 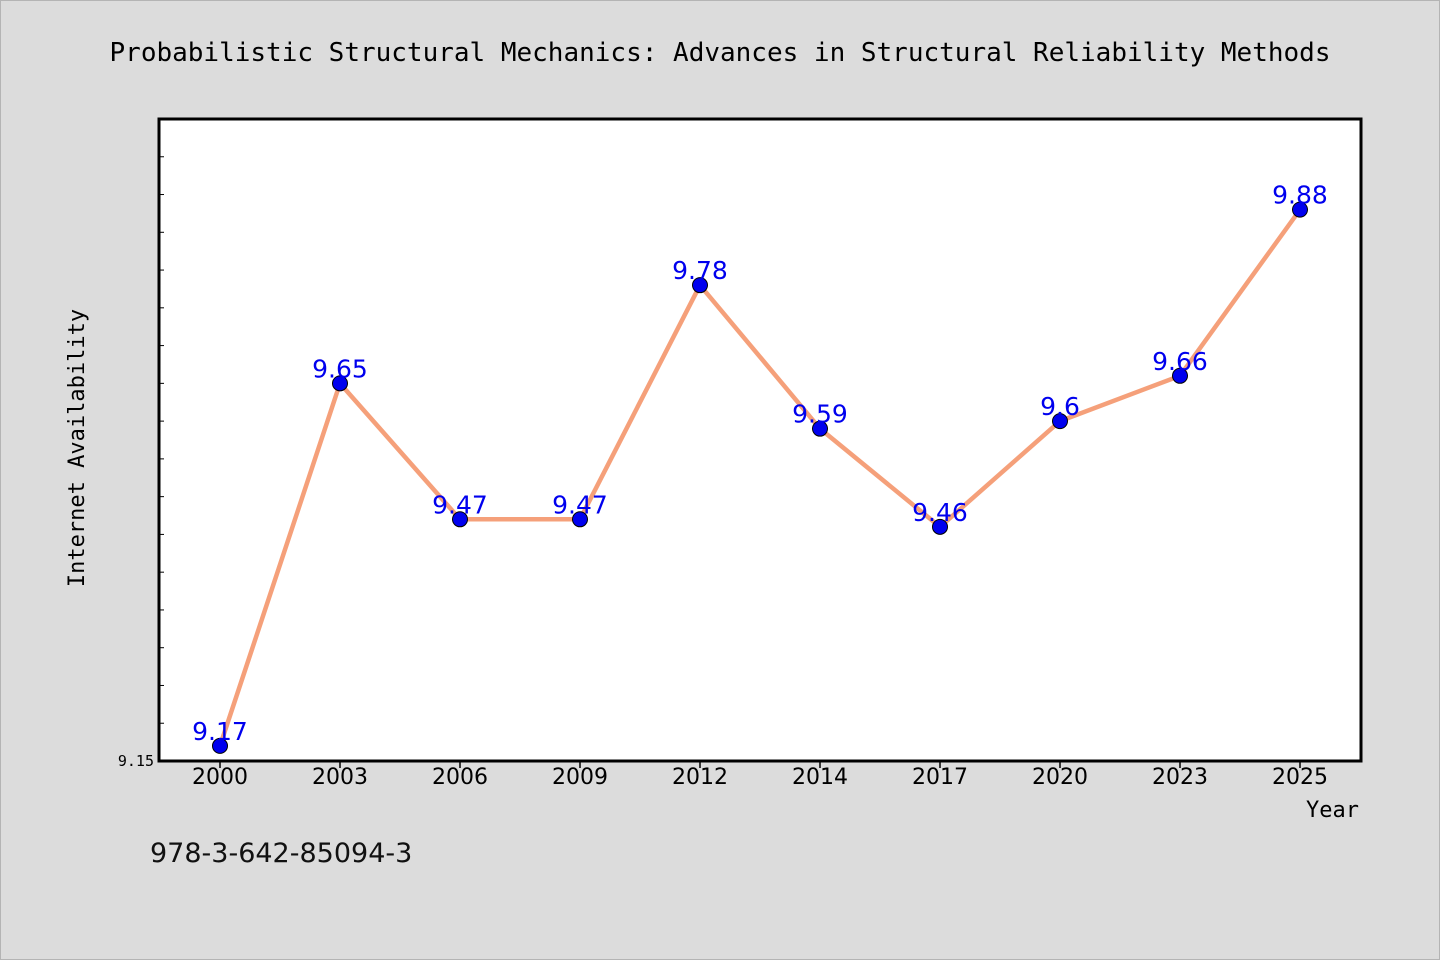 I want to click on x-axis-label: Year, so click(x=1332, y=810).